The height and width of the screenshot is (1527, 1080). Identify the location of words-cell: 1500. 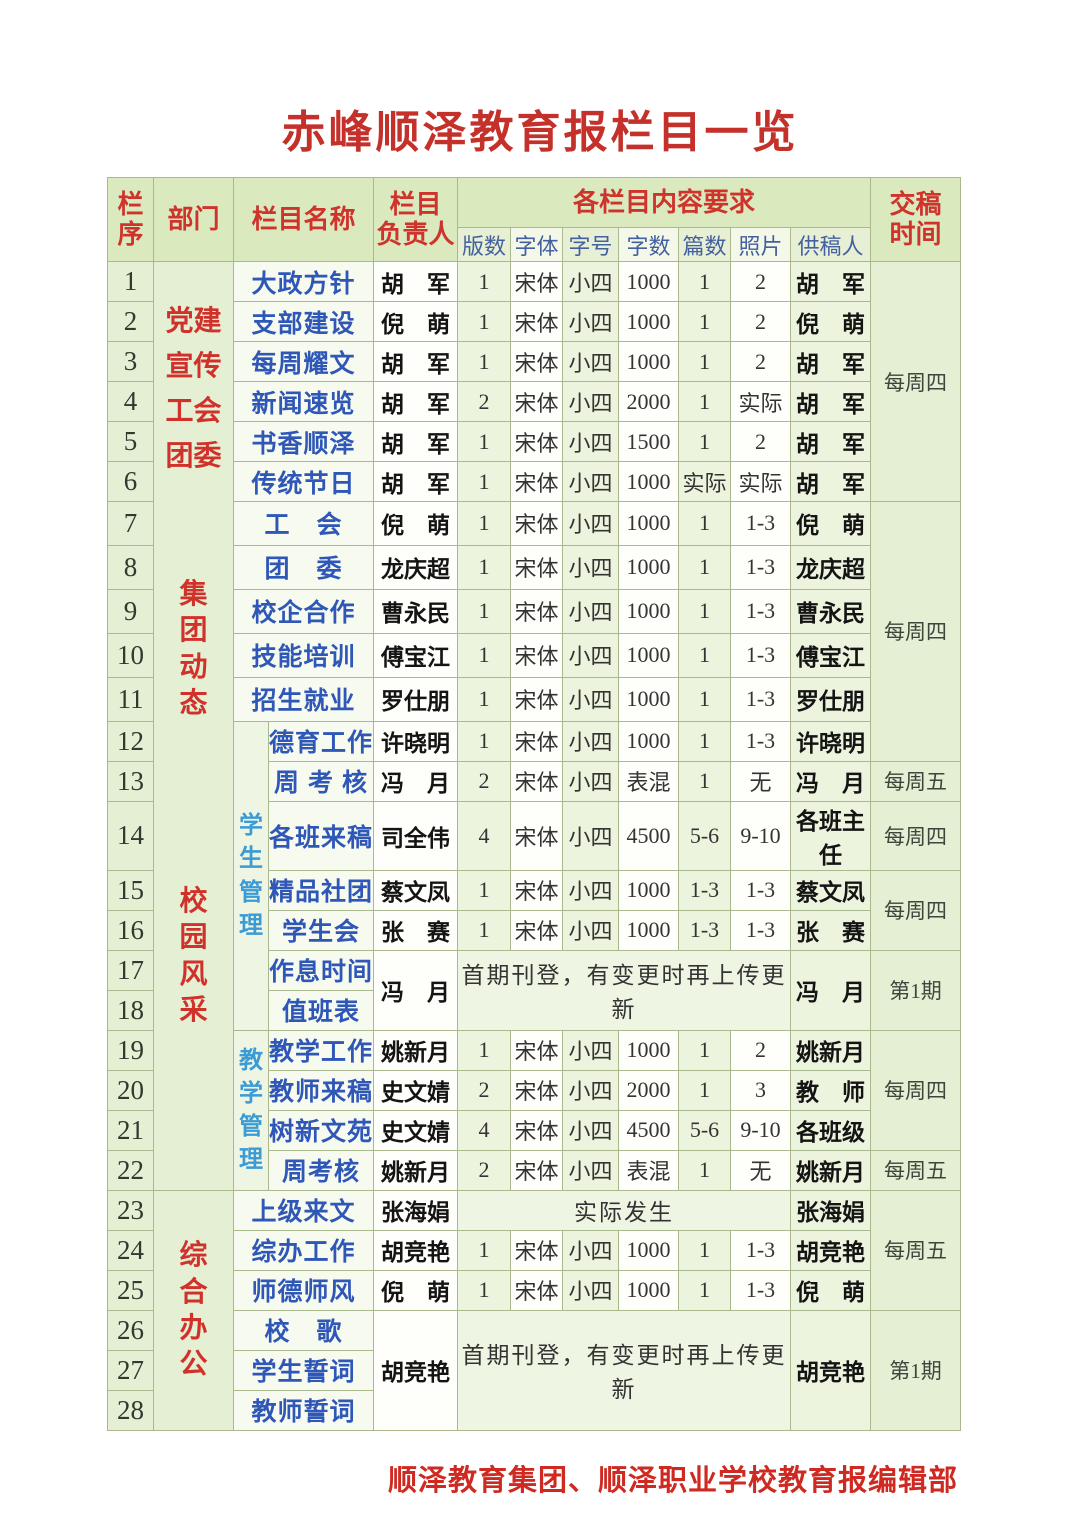
(649, 442).